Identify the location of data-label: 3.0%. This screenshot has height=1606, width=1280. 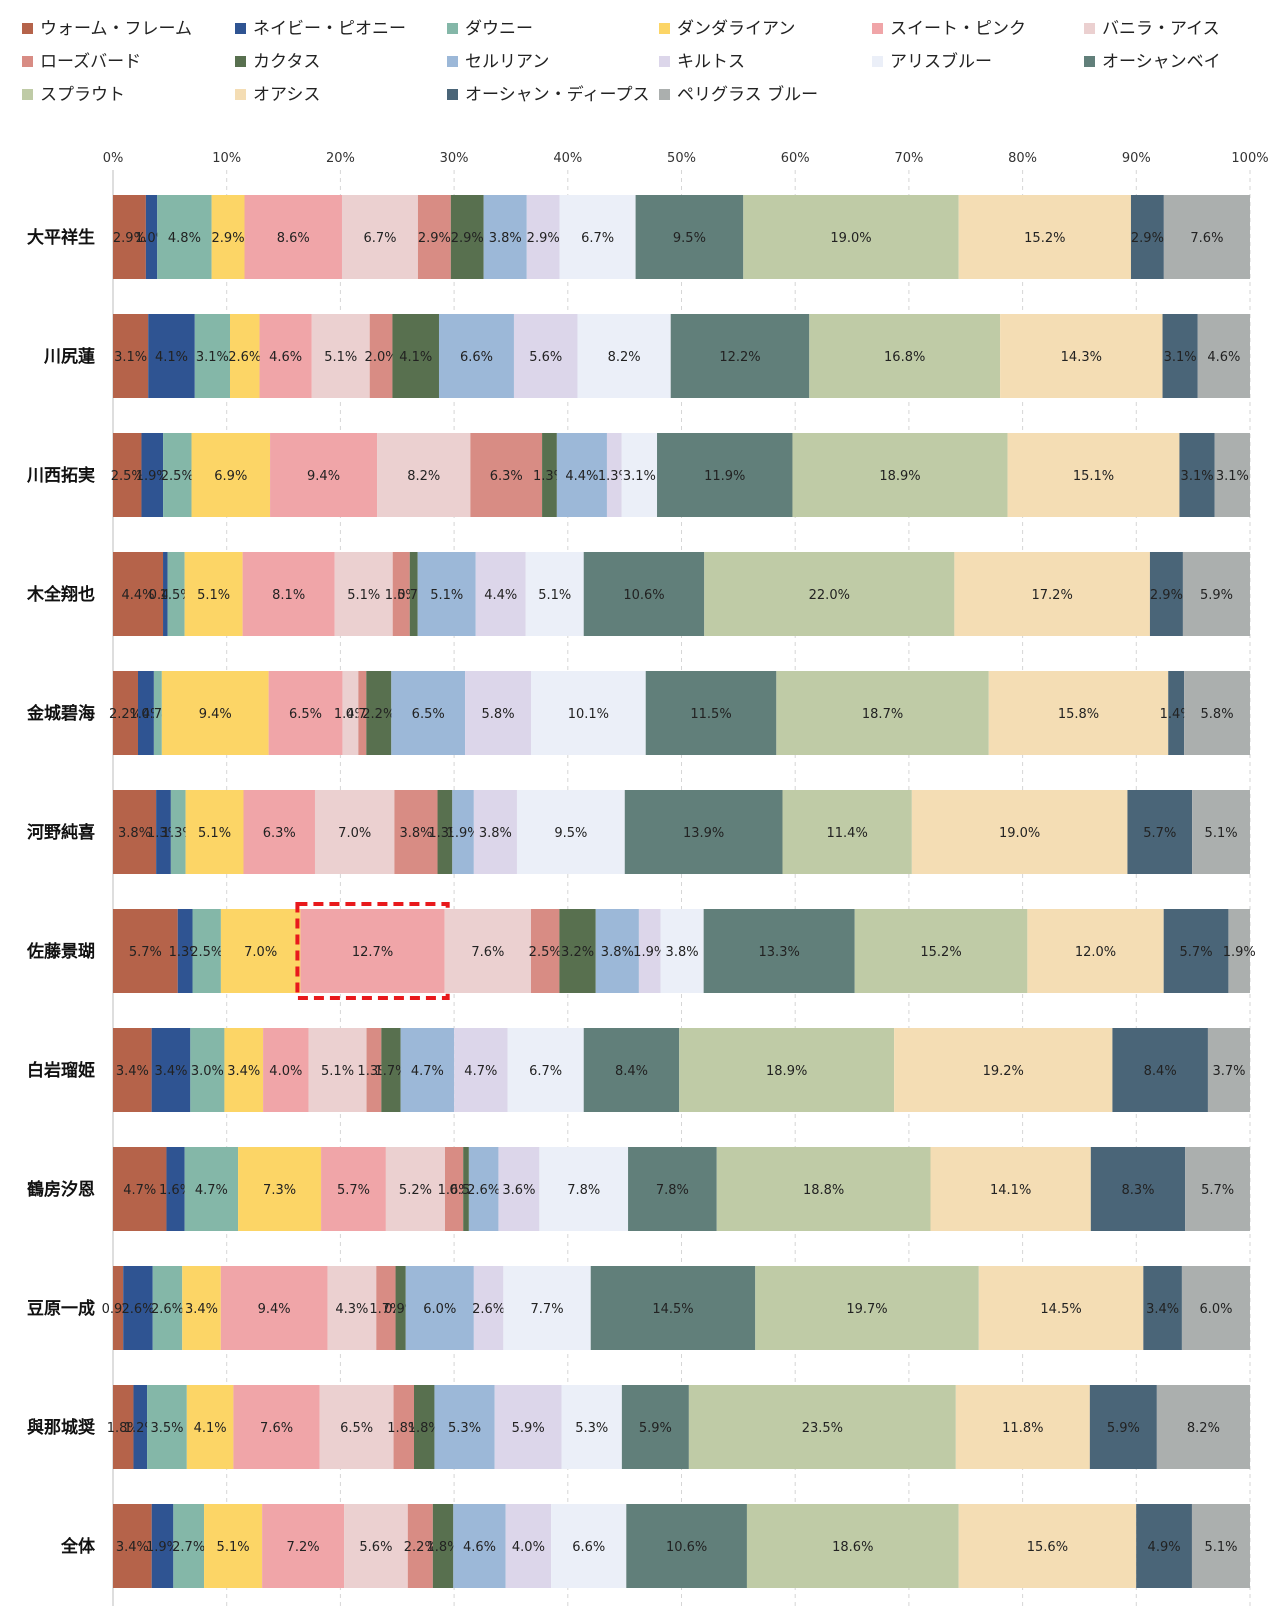
(207, 1071).